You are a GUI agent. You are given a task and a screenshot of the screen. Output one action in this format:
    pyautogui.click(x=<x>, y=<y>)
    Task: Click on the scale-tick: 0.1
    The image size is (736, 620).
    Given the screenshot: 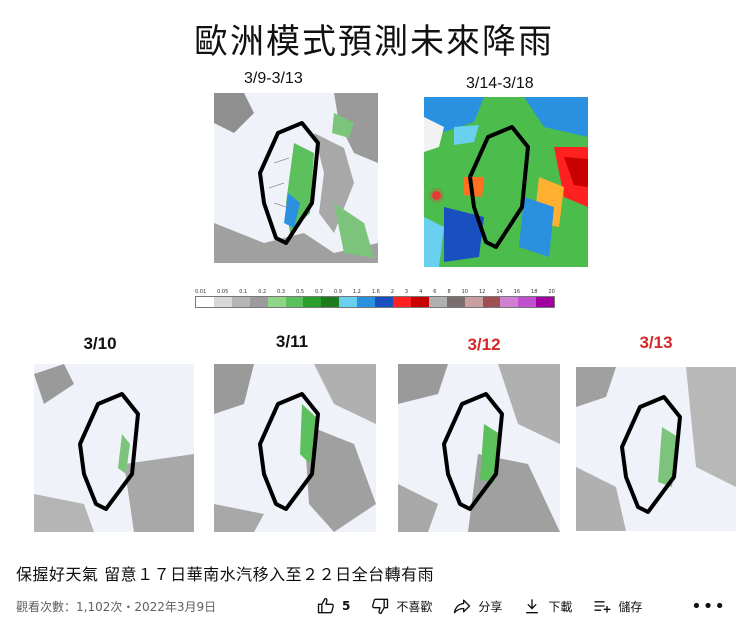 What is the action you would take?
    pyautogui.click(x=243, y=292)
    